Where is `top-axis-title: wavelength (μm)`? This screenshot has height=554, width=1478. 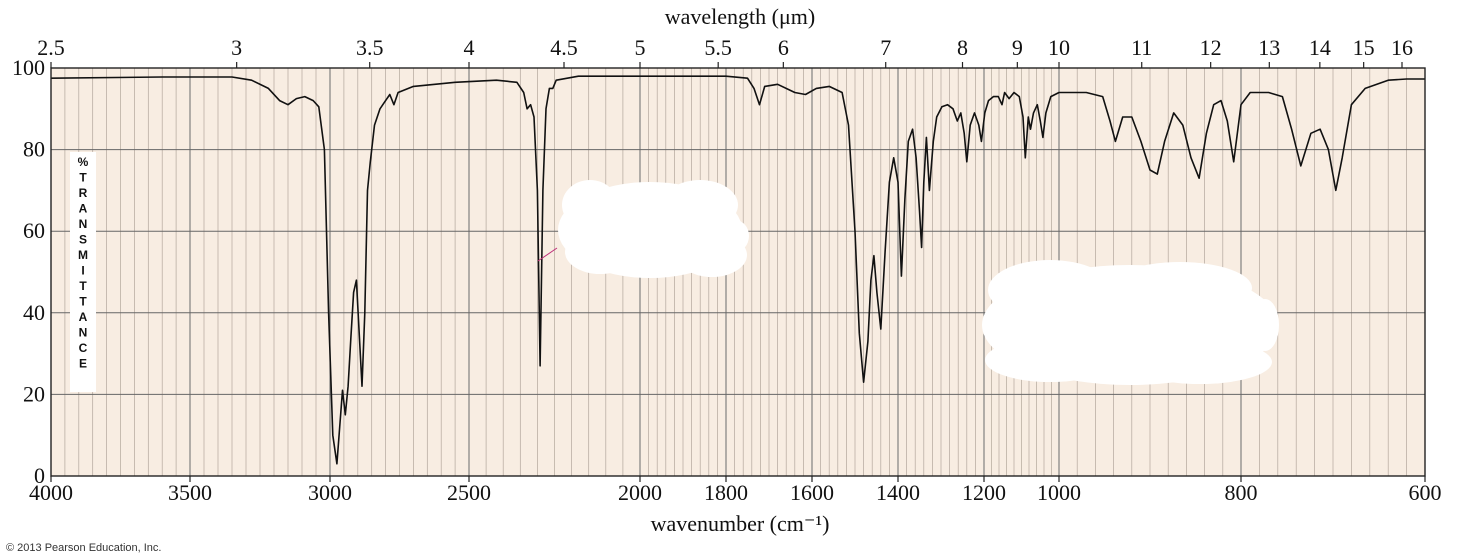
top-axis-title: wavelength (μm) is located at coordinates (740, 16).